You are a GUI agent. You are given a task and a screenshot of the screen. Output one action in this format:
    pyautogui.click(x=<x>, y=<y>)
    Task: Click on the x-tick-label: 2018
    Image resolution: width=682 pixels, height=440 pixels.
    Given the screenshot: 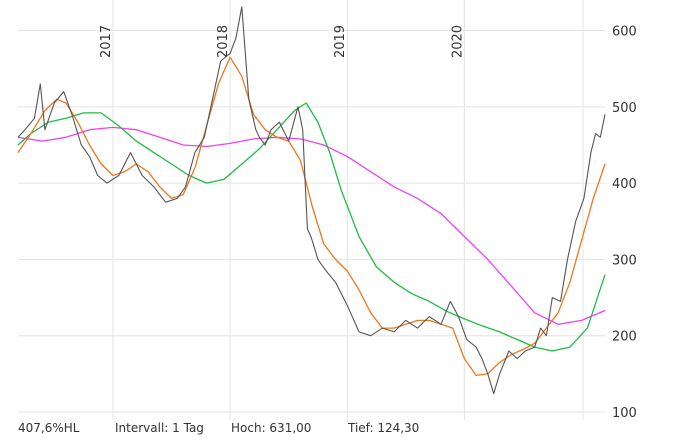 What is the action you would take?
    pyautogui.click(x=223, y=41)
    